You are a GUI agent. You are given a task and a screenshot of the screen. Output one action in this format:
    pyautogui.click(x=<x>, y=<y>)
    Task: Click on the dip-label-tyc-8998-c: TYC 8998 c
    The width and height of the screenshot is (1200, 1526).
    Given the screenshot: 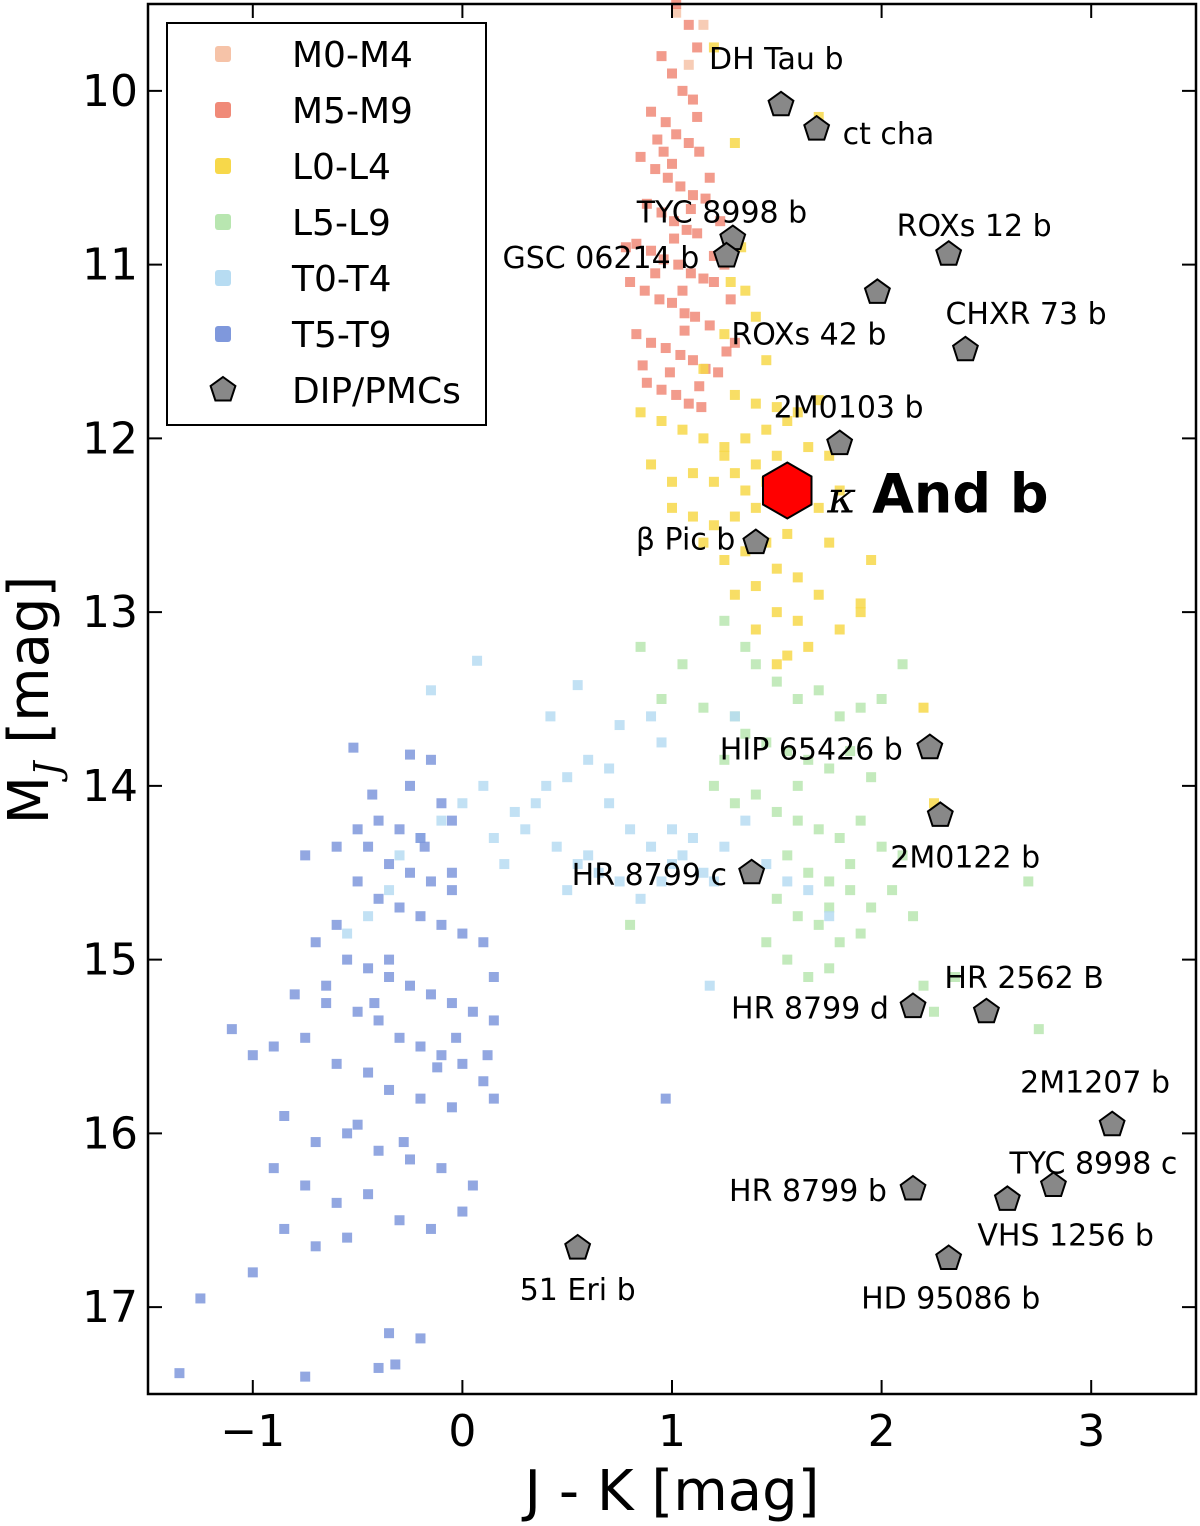 What is the action you would take?
    pyautogui.click(x=1092, y=1164)
    